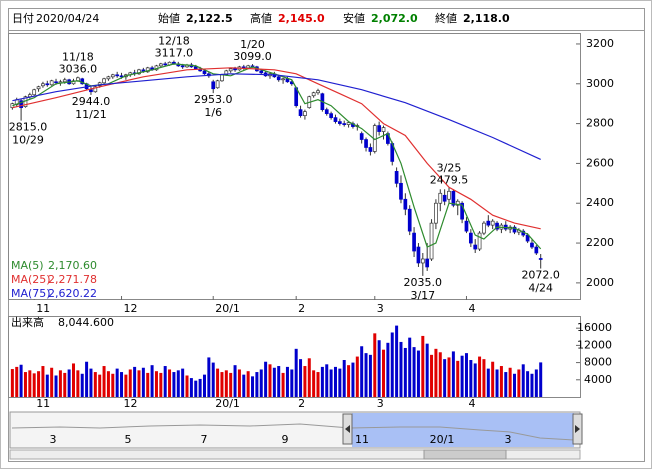 This screenshot has width=652, height=469. I want to click on date: 2020/04/24, so click(67, 18).